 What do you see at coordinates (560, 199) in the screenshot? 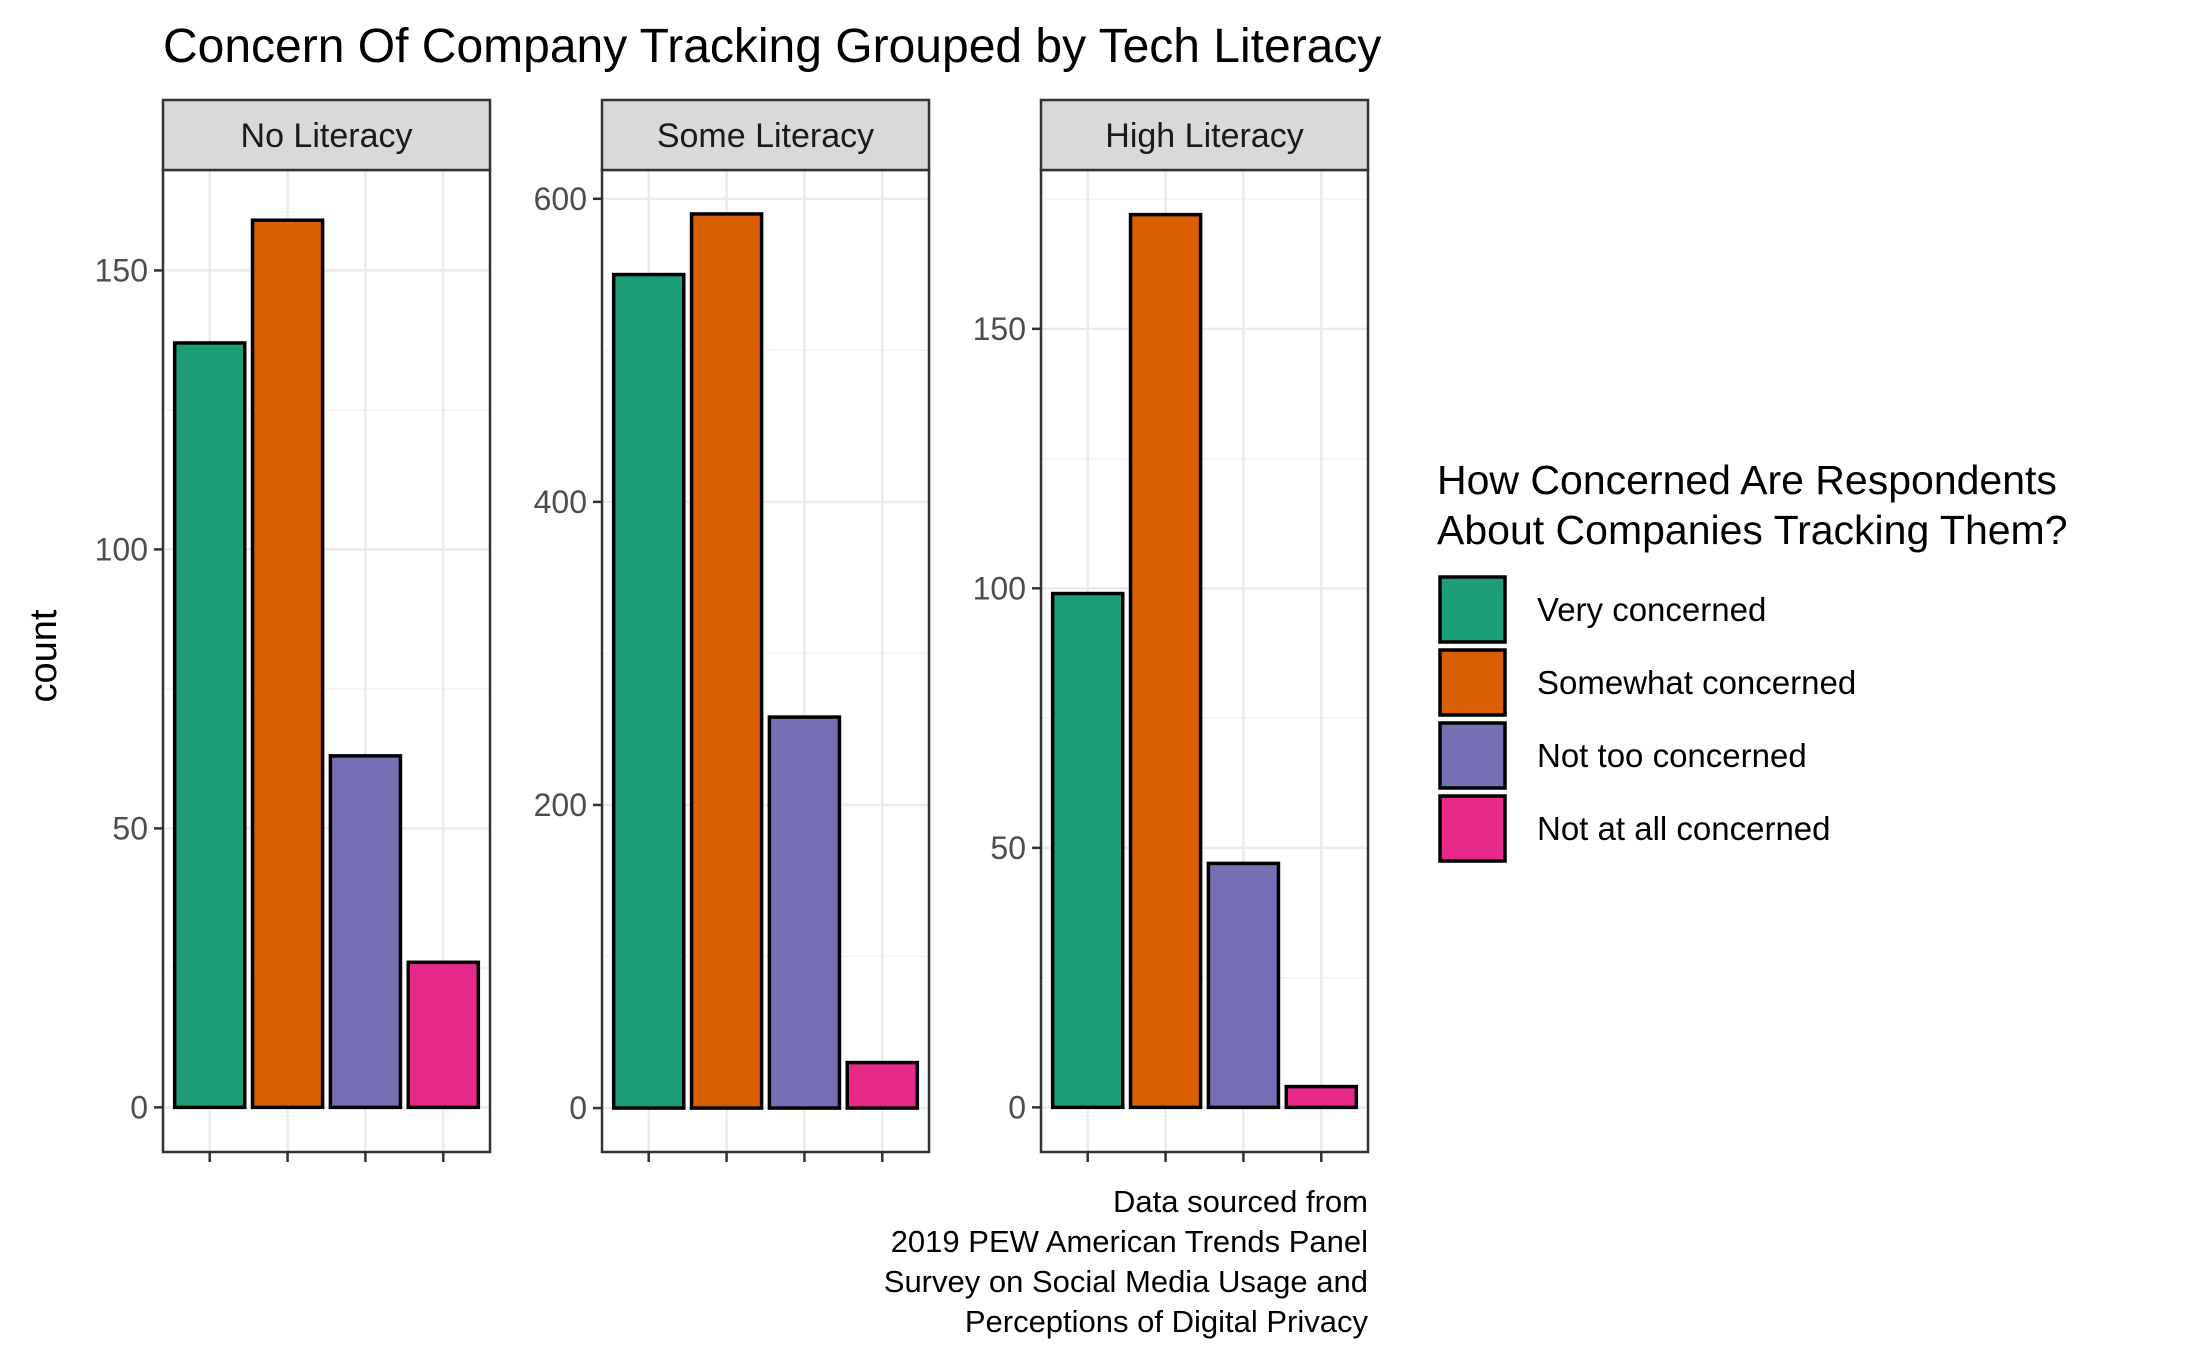
I see `y-tick-label: 600` at bounding box center [560, 199].